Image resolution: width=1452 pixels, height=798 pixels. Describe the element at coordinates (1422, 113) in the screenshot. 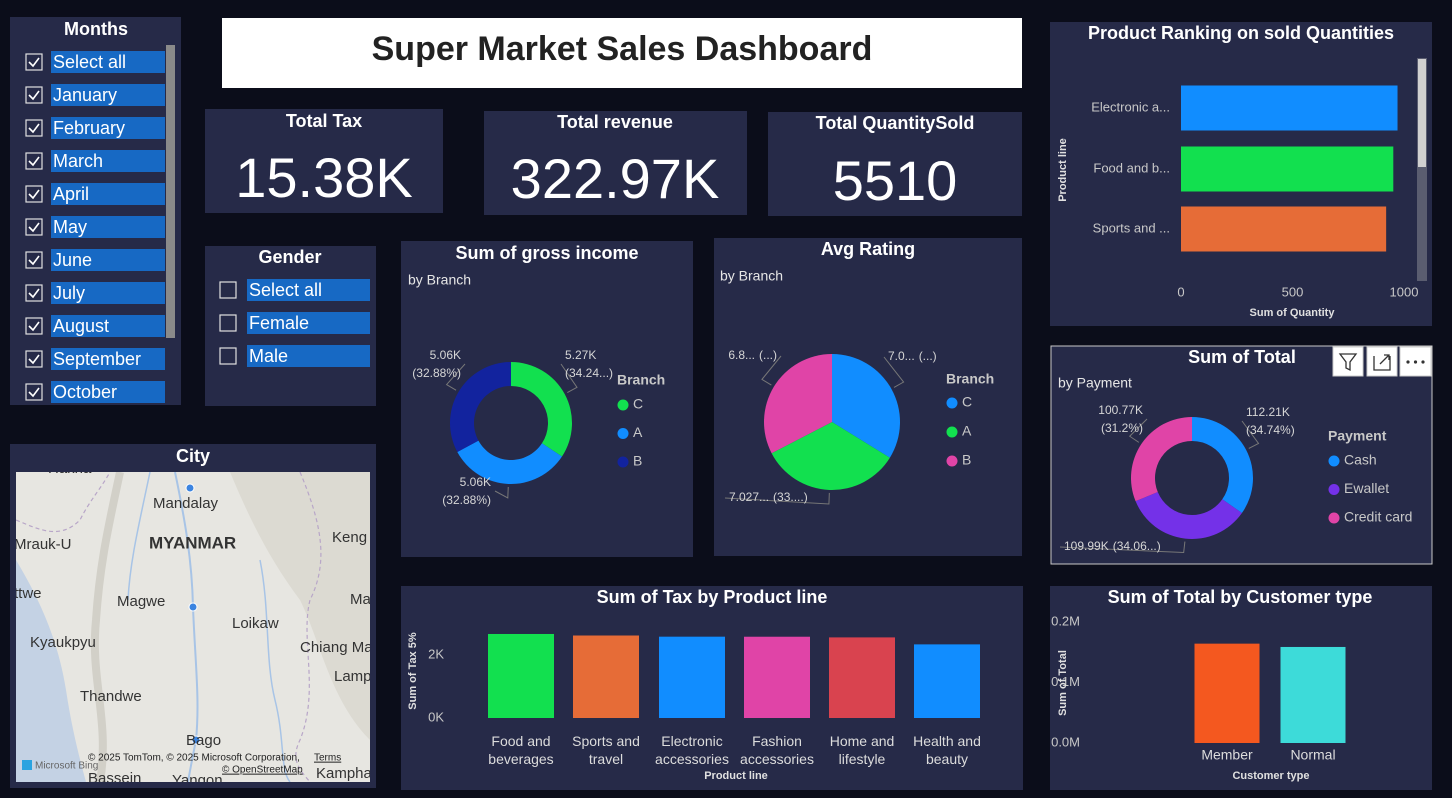

I see `scrollbar-thumb` at that location.